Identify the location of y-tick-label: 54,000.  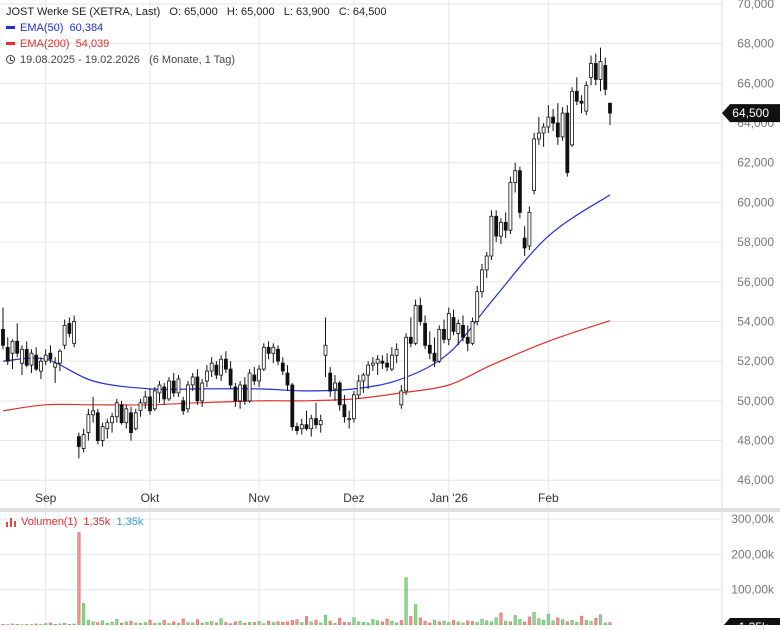
(755, 321).